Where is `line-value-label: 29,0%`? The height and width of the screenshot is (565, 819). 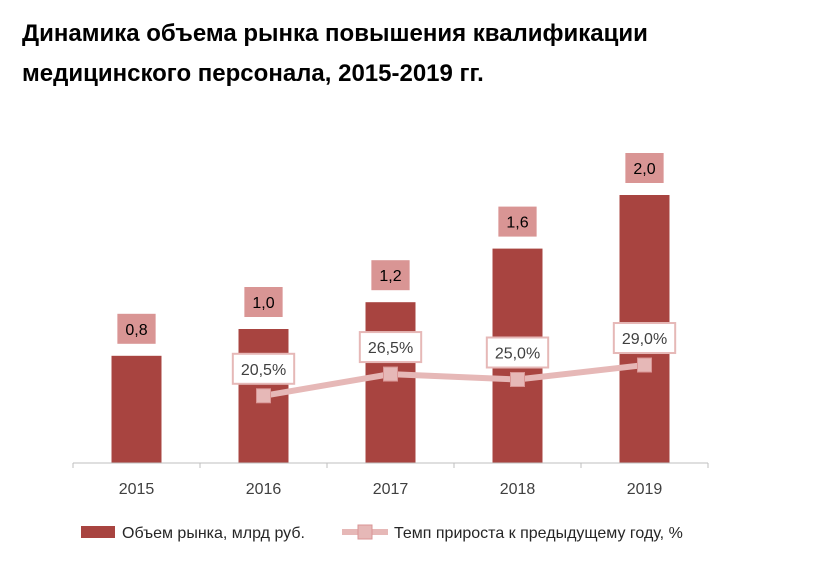
line-value-label: 29,0% is located at coordinates (644, 339).